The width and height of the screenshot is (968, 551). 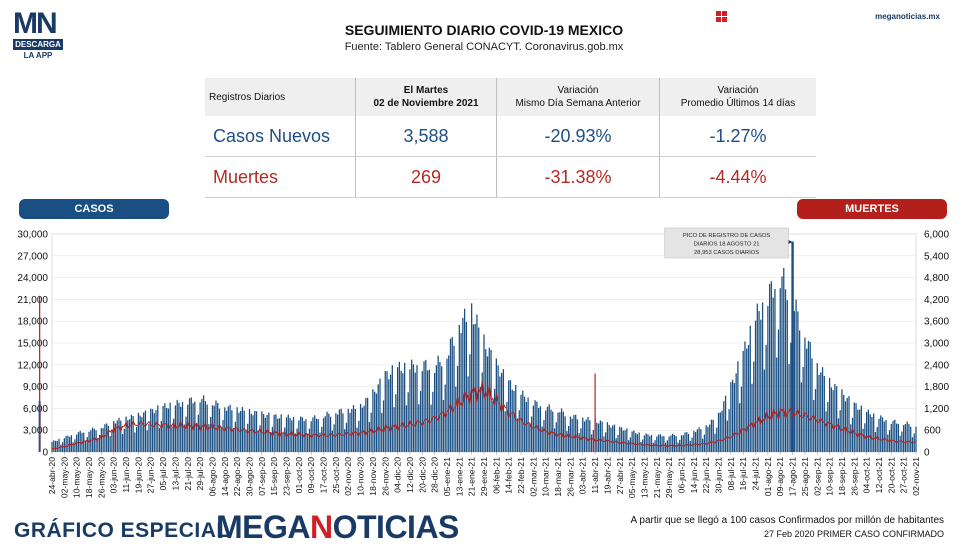 I want to click on x-tick-label: 26-mar-21, so click(x=570, y=477).